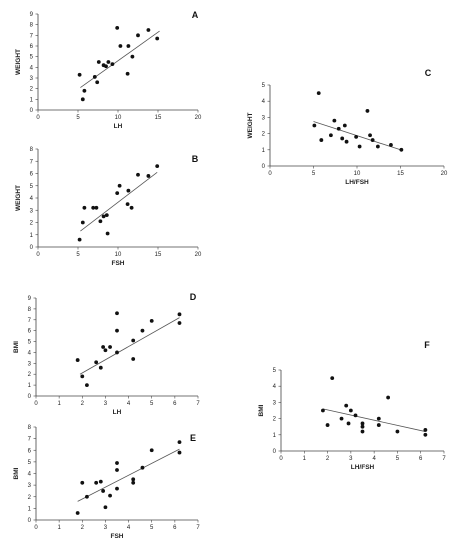 The image size is (468, 550). I want to click on x-tick-label-d: 7, so click(198, 404).